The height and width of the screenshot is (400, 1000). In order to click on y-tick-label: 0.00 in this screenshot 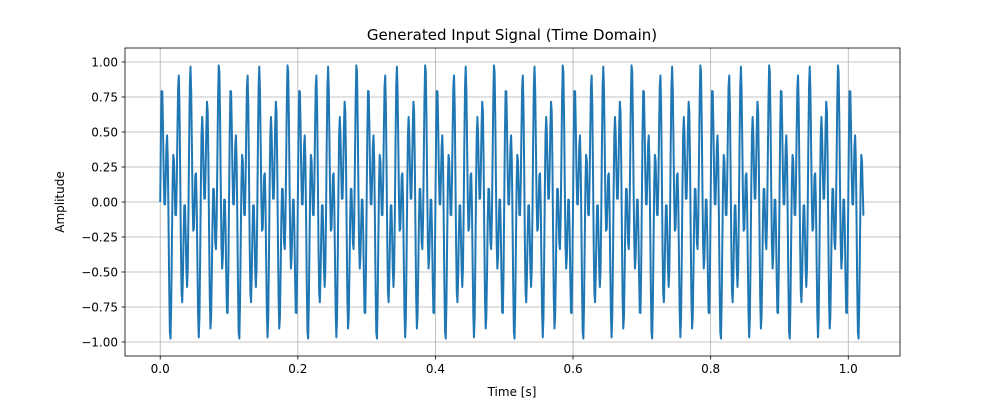, I will do `click(104, 202)`.